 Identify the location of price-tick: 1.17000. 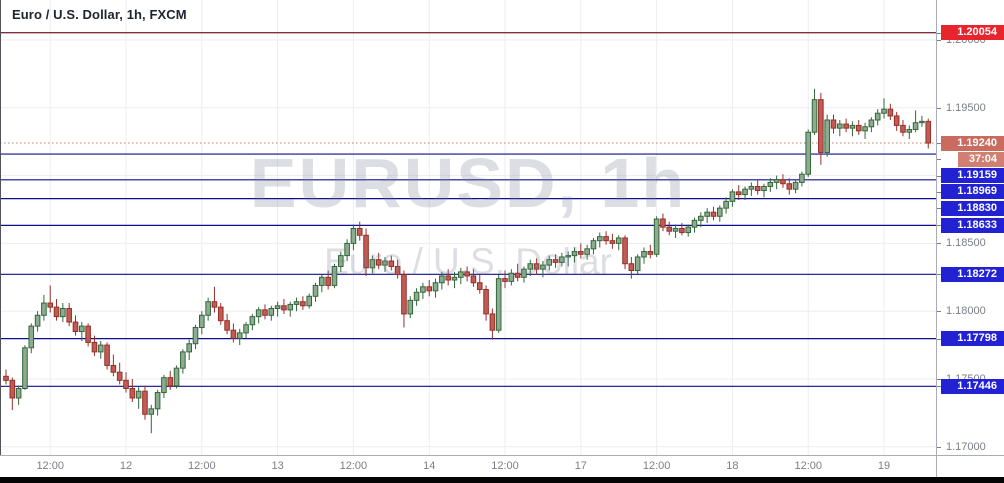
(970, 447).